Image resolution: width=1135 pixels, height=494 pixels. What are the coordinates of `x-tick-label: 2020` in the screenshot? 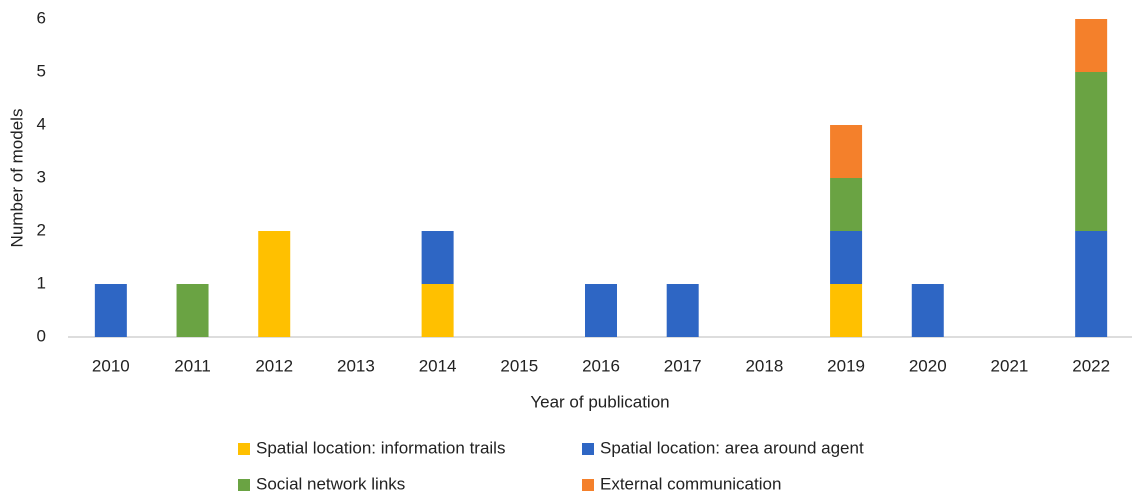 It's located at (928, 365).